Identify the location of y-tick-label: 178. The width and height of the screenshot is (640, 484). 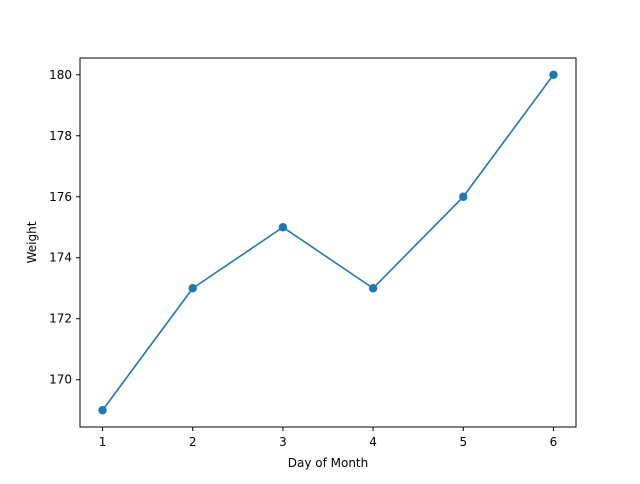
(60, 136).